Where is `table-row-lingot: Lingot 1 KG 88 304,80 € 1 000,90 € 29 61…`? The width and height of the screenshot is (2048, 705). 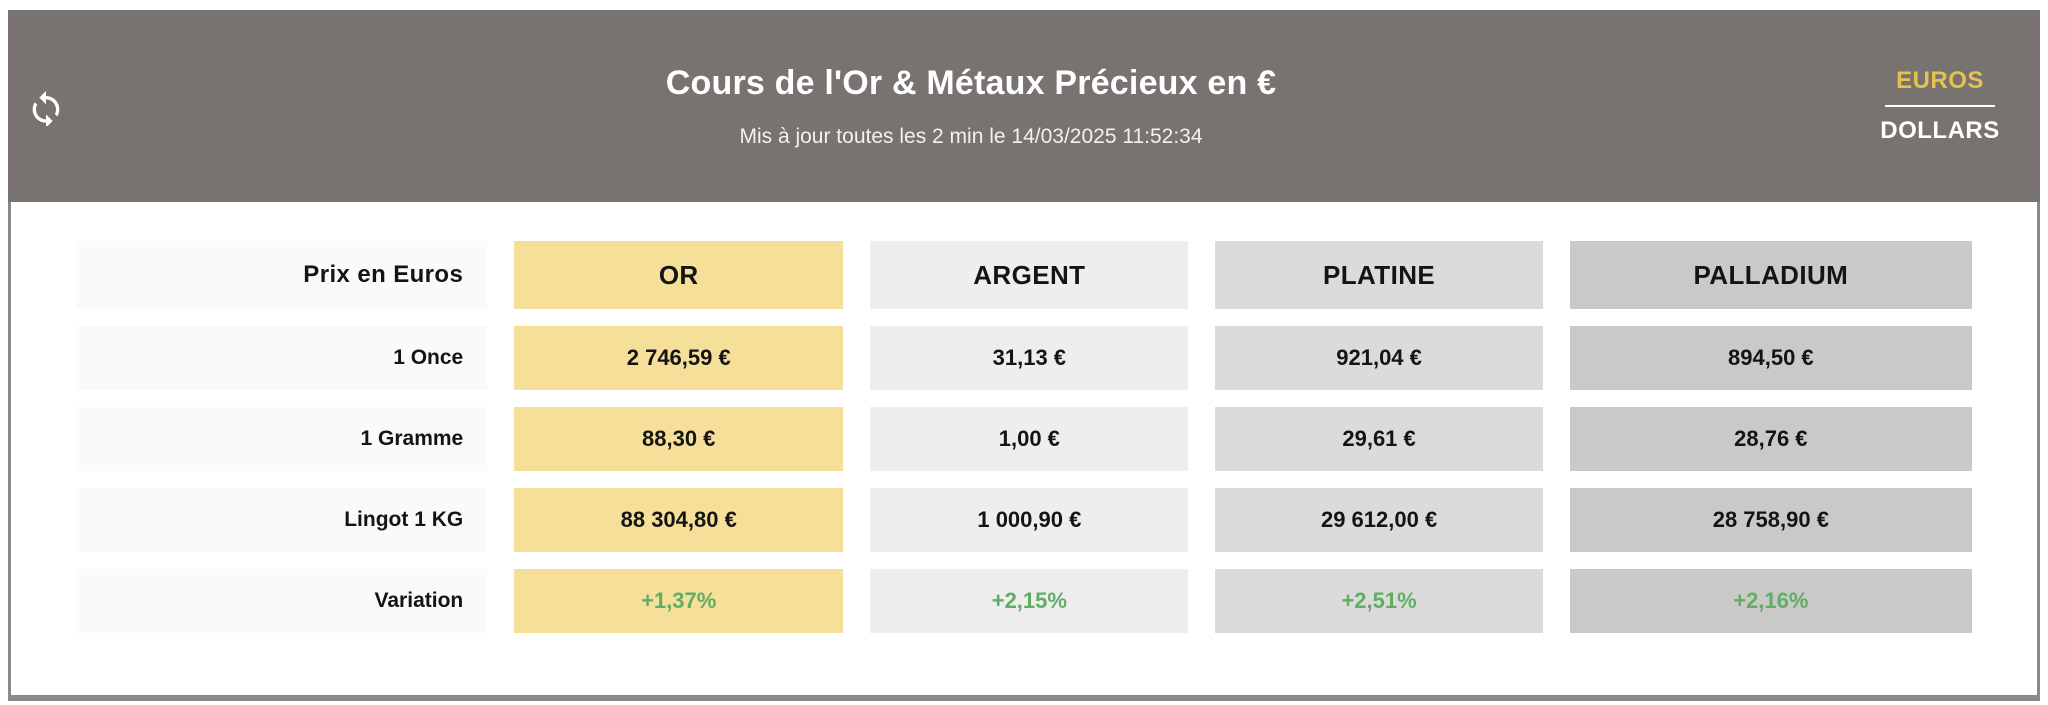 table-row-lingot: Lingot 1 KG 88 304,80 € 1 000,90 € 29 61… is located at coordinates (1024, 520).